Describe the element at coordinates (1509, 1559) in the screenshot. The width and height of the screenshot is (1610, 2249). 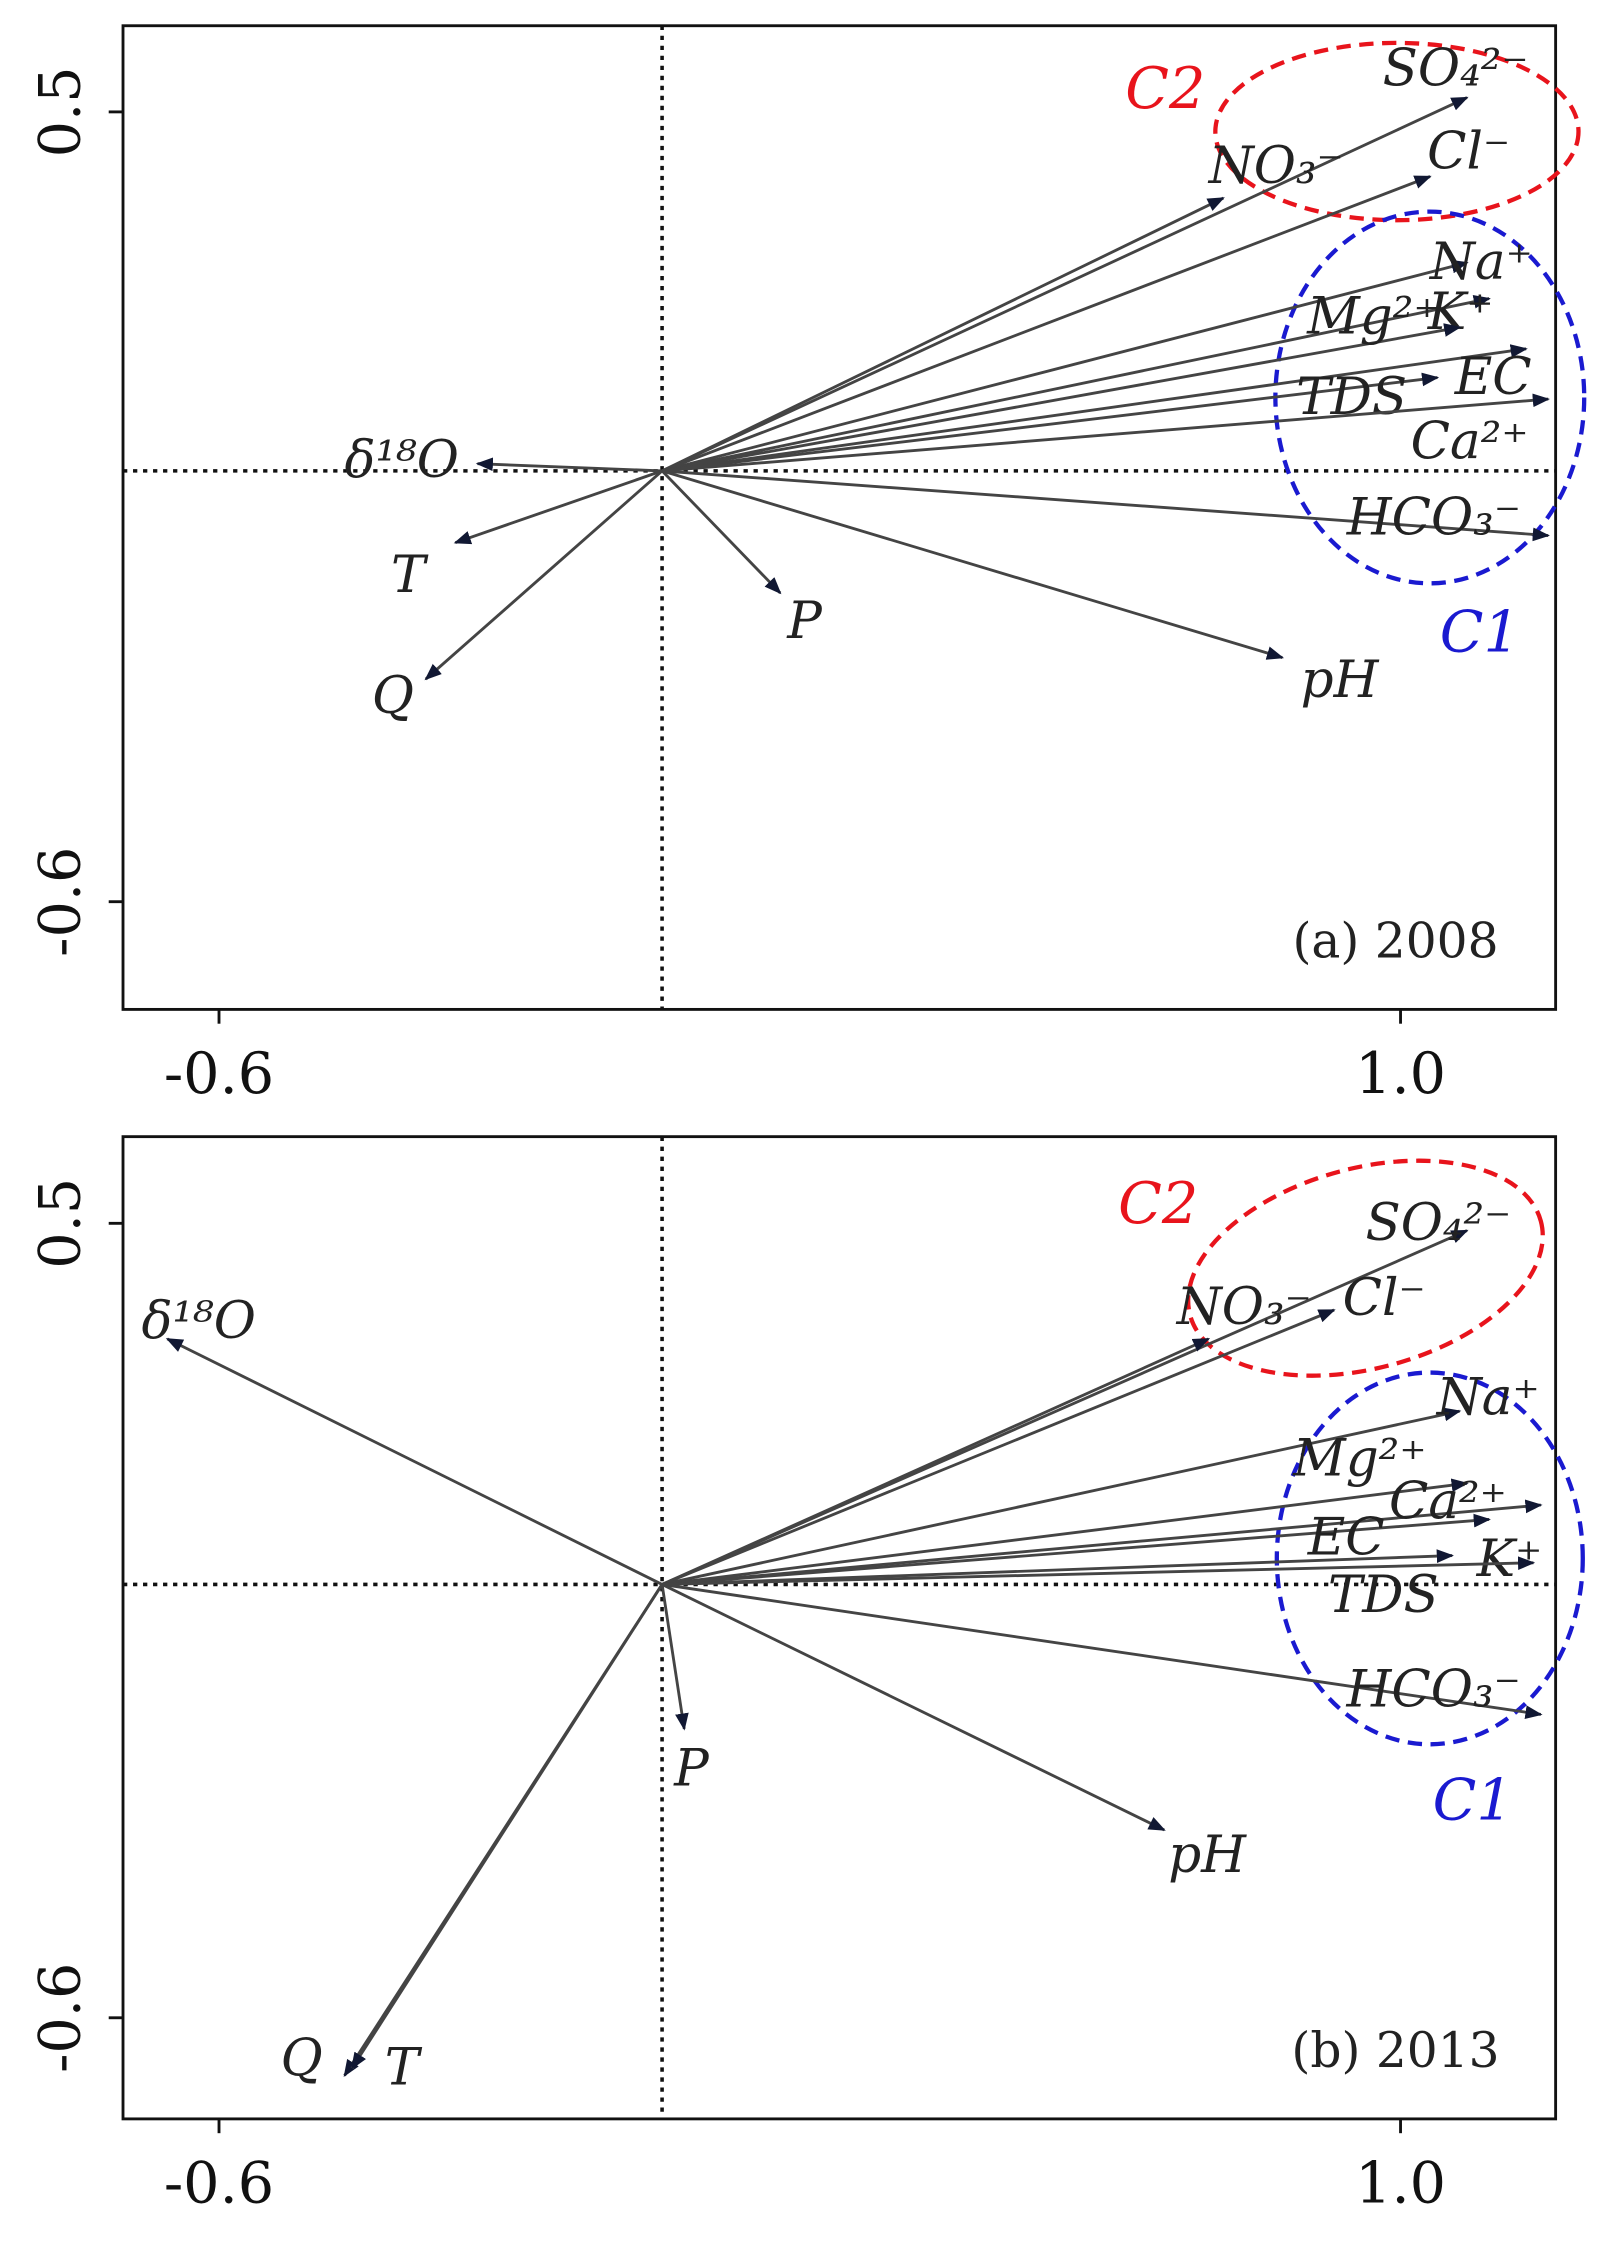
I see `vector-label: K⁺` at that location.